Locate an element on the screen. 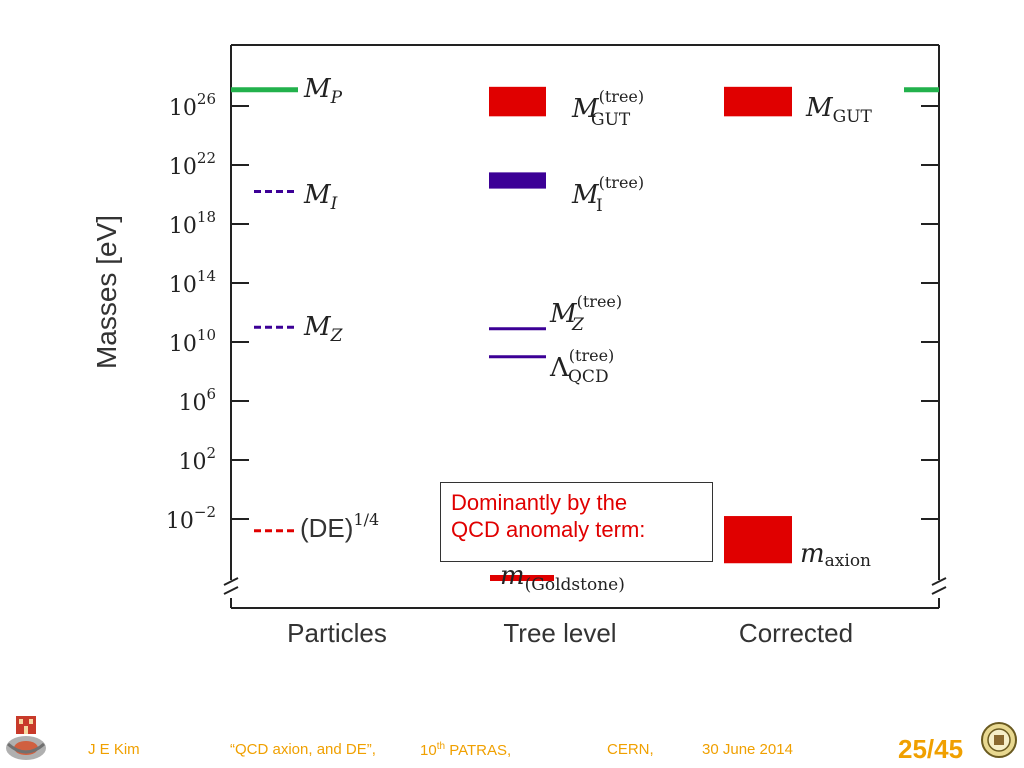 This screenshot has height=768, width=1024. label-lambda-qcd-tree: Λ(tree) QCD is located at coordinates (581, 366).